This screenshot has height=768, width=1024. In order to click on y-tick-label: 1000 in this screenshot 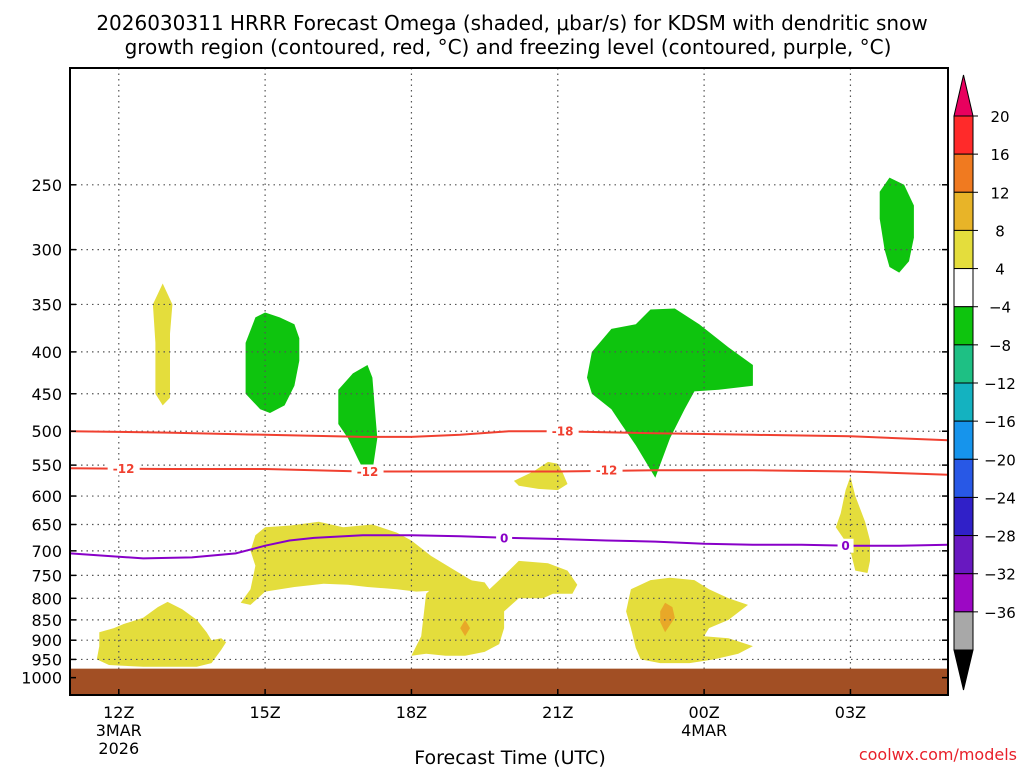, I will do `click(41, 678)`.